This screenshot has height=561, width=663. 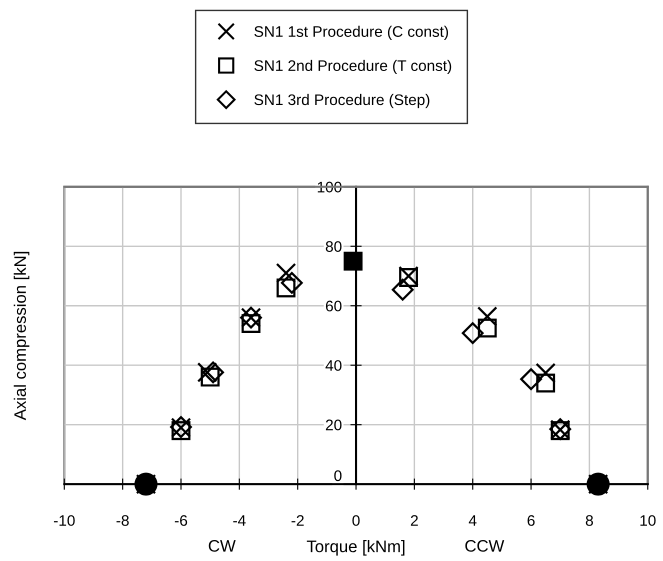 What do you see at coordinates (342, 101) in the screenshot?
I see `legend-label: SN1 3rd Procedure (Step)` at bounding box center [342, 101].